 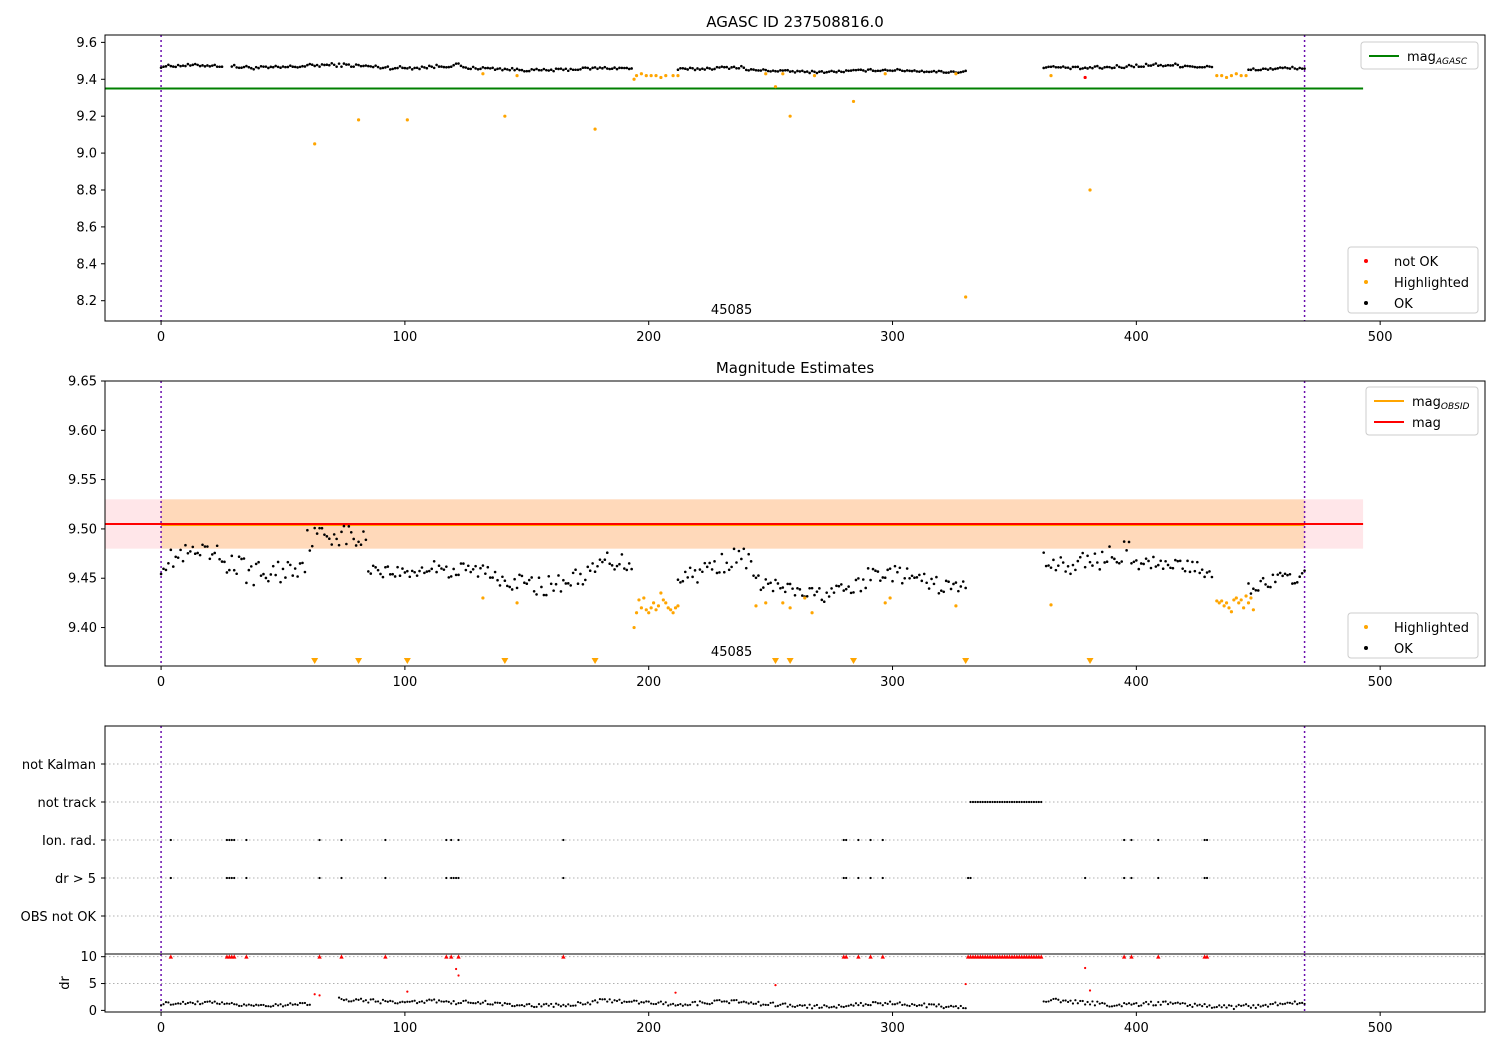 What do you see at coordinates (992, 802) in the screenshot?
I see `flag-point-not-track` at bounding box center [992, 802].